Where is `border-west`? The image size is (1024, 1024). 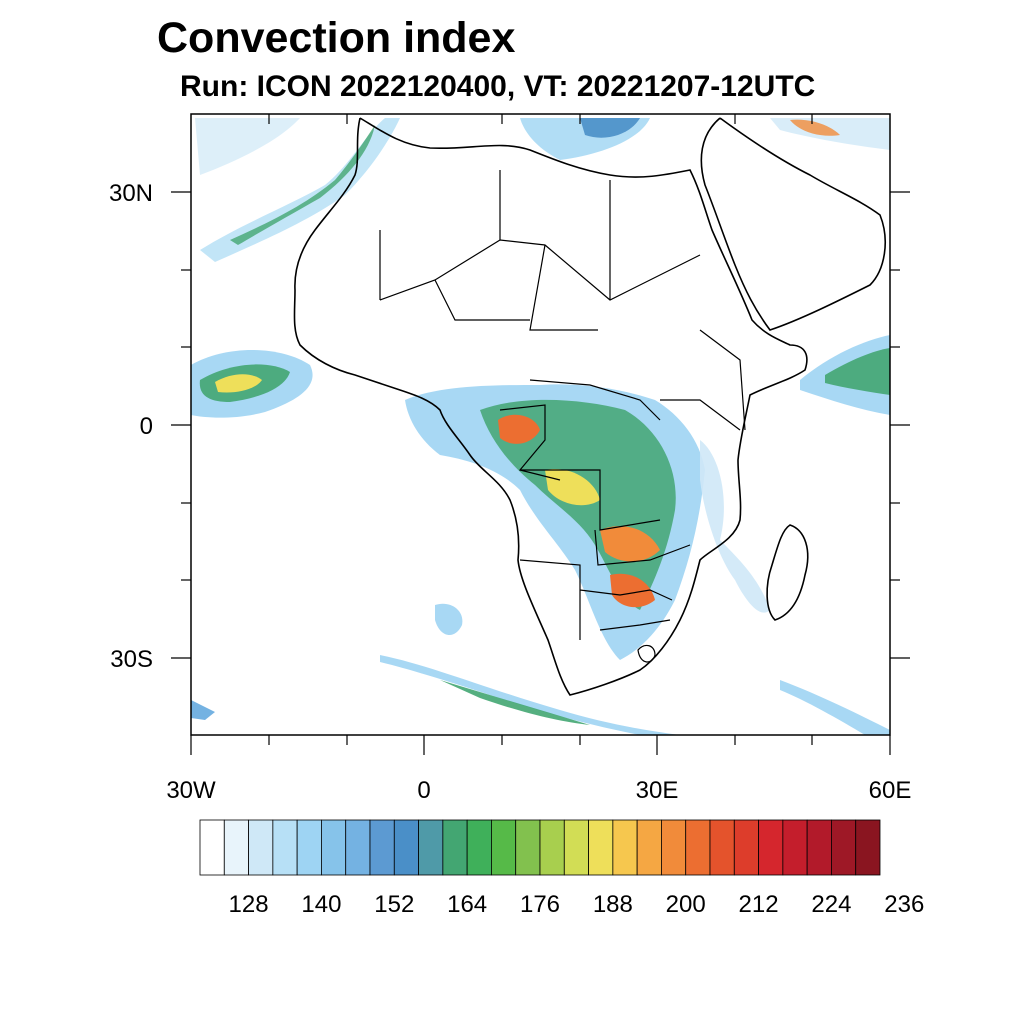 border-west is located at coordinates (454, 275).